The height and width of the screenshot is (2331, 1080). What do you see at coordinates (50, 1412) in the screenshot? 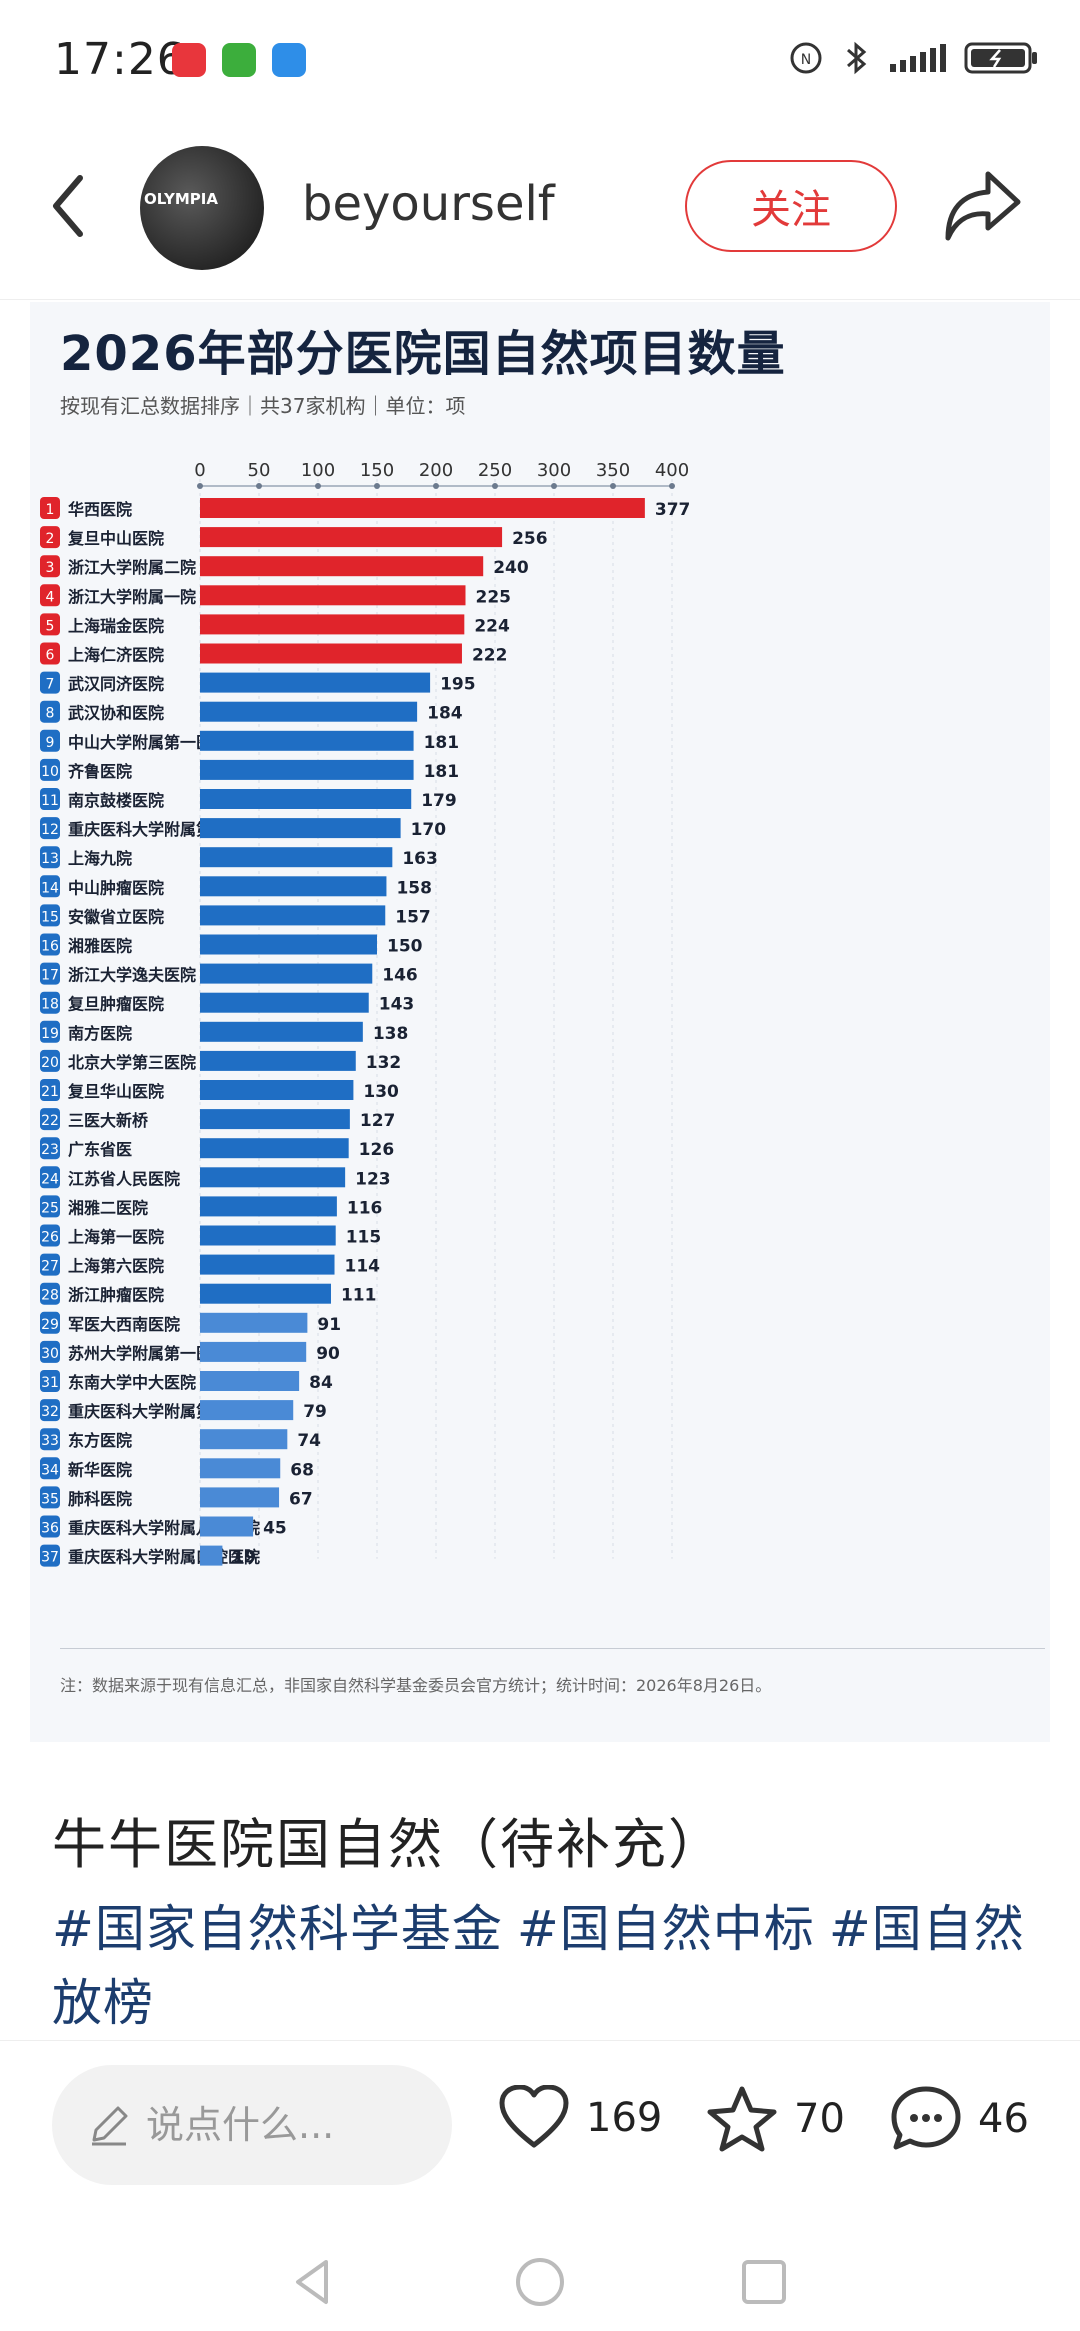
I see `rank-number: 32` at bounding box center [50, 1412].